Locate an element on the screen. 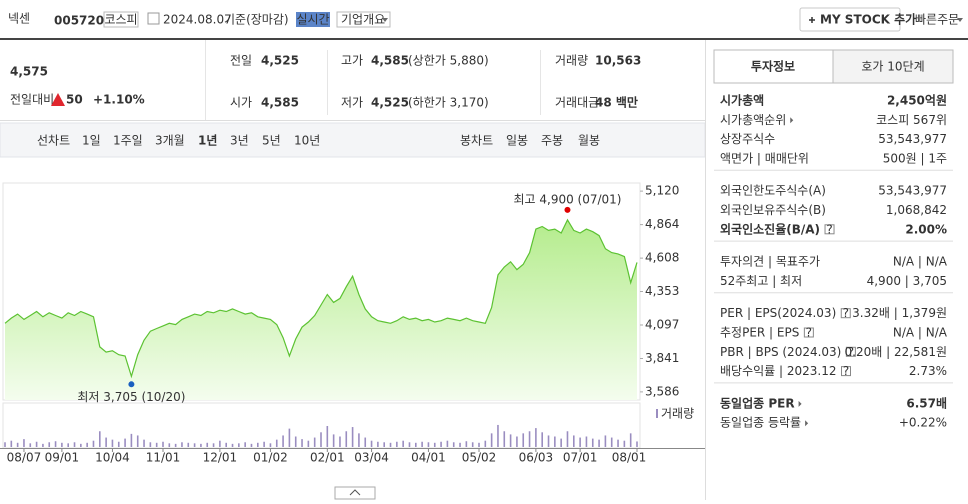 This screenshot has width=968, height=504. overview-box is located at coordinates (363, 19).